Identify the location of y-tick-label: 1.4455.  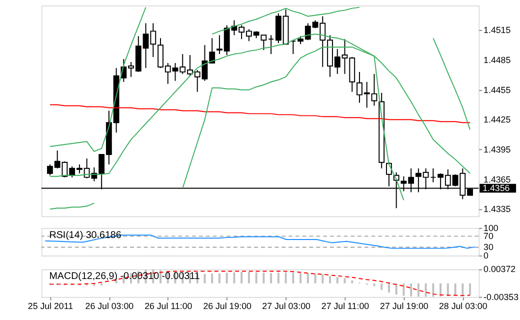
(497, 89).